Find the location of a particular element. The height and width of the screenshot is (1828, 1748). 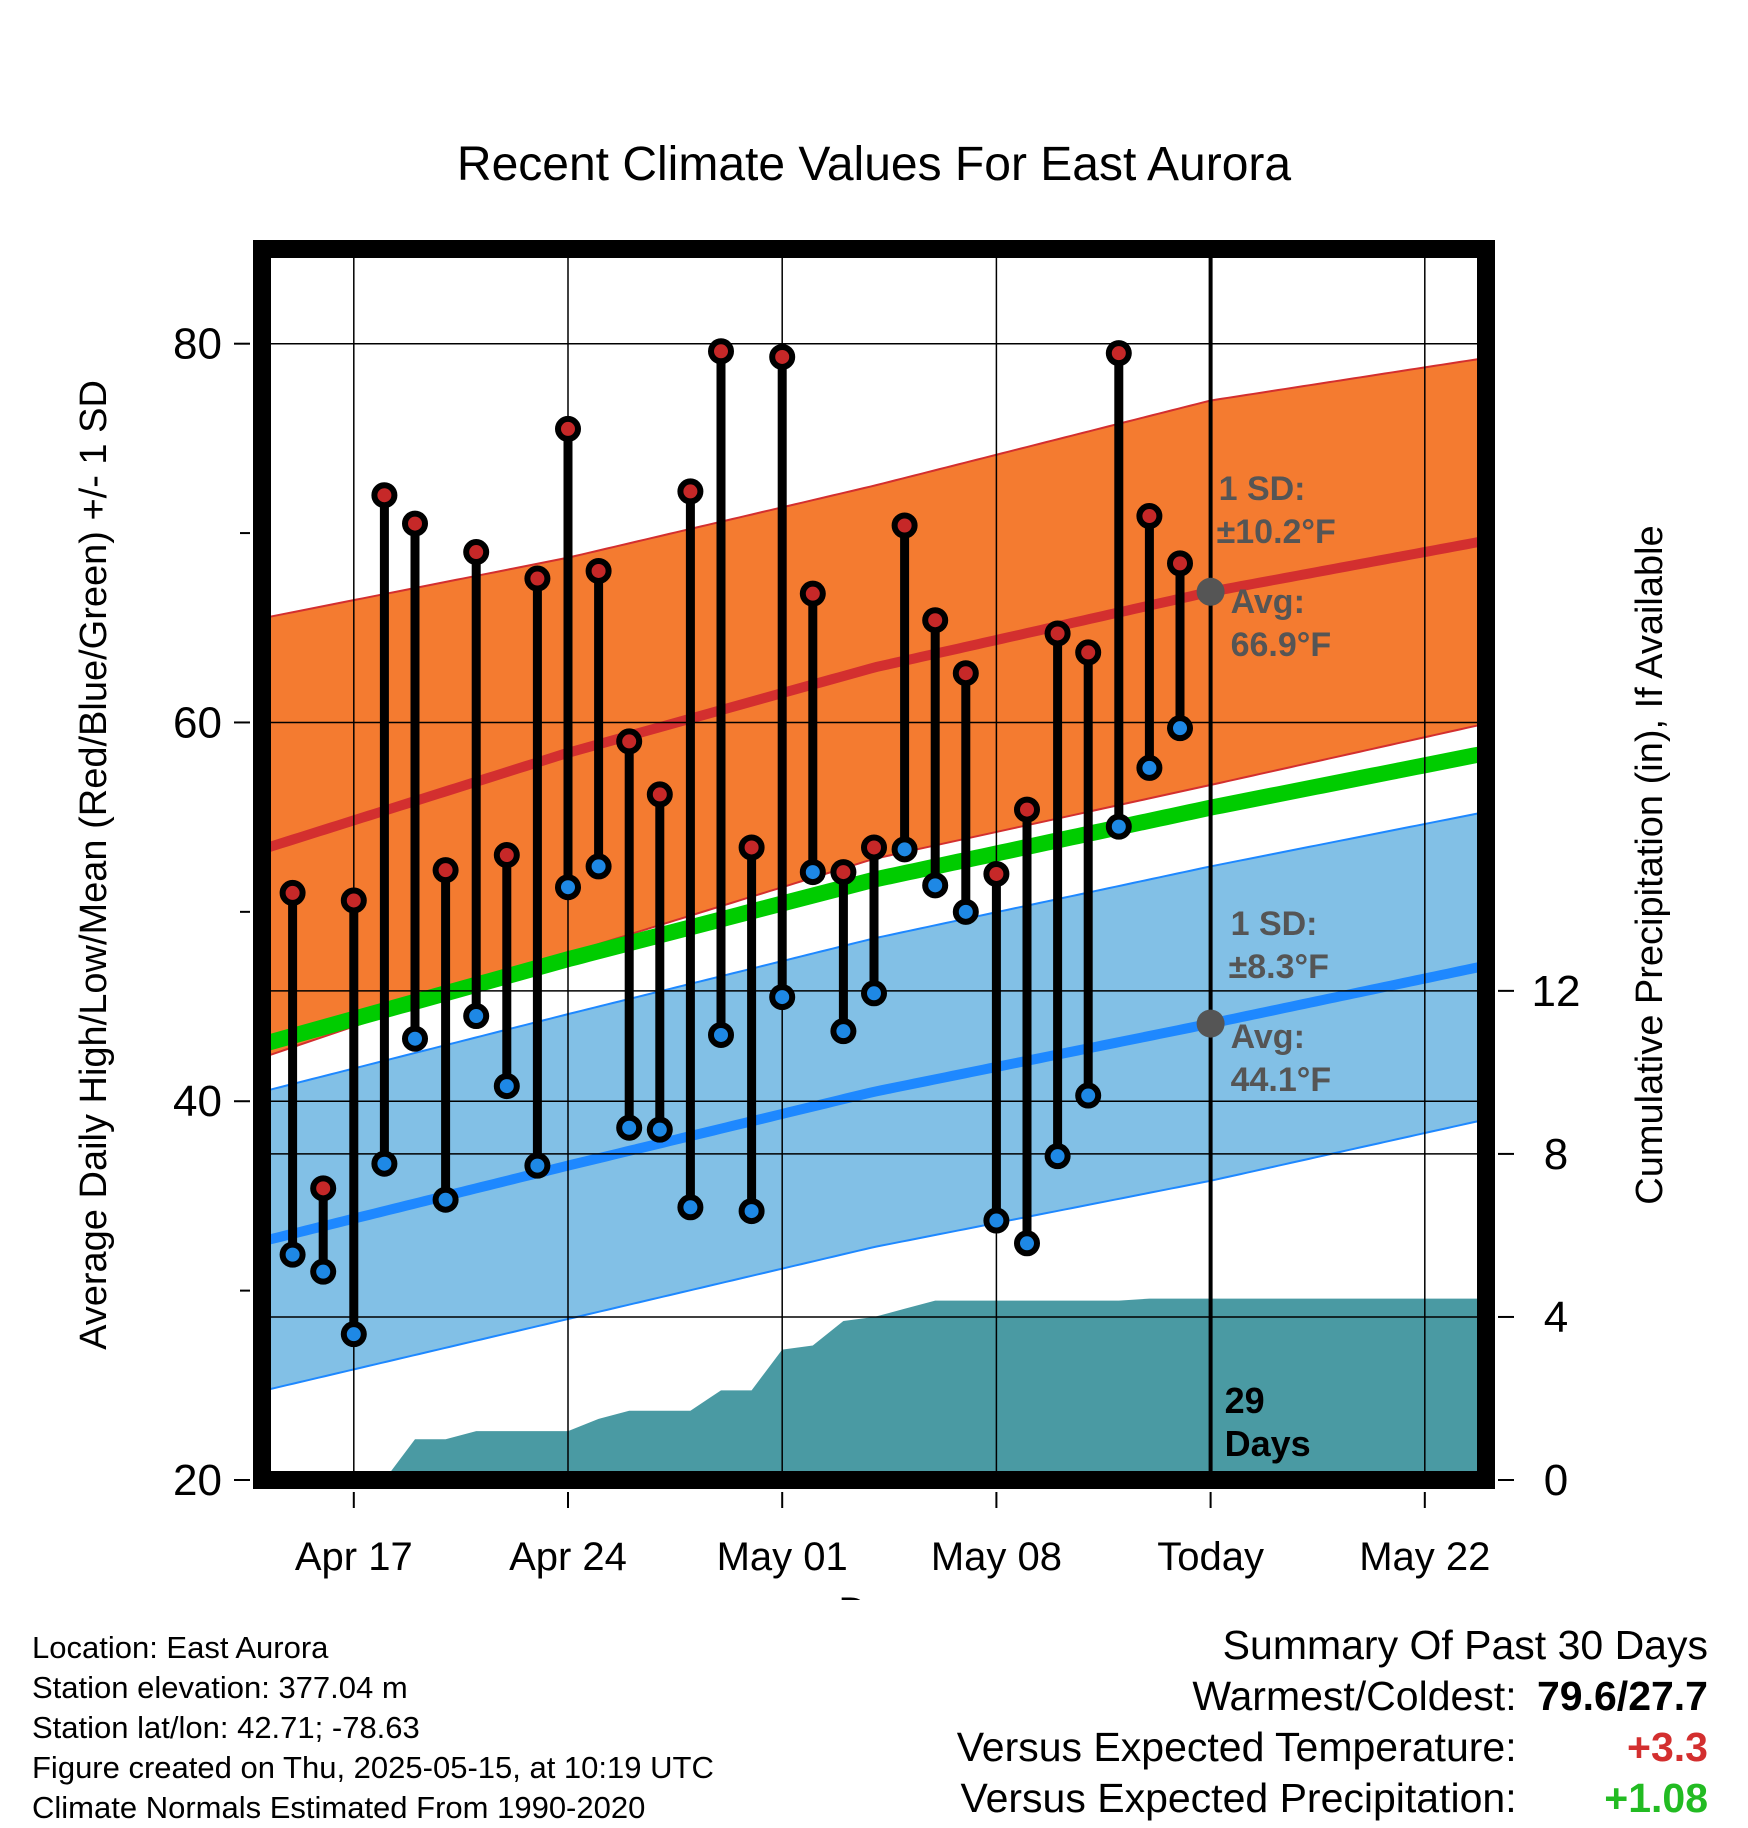

high-sd-value: ±10.2°F is located at coordinates (1276, 532).